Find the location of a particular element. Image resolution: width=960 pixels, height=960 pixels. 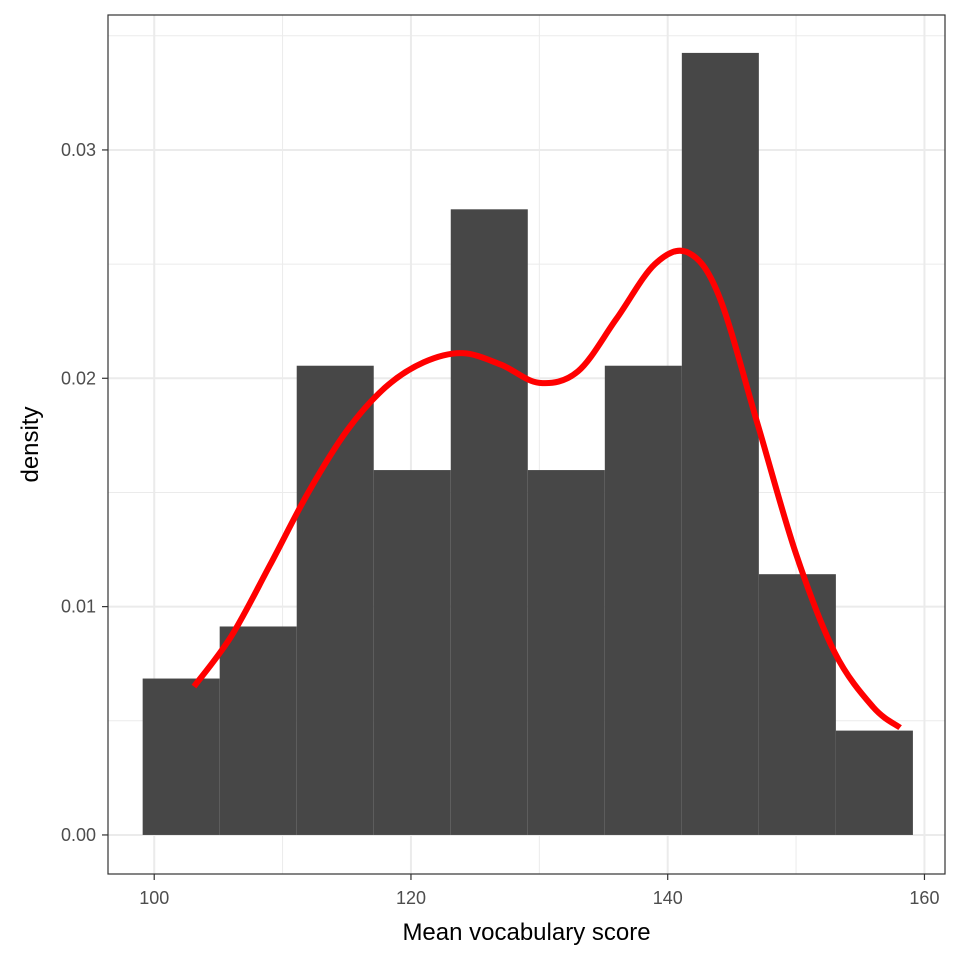

x-axis: 100 120 140 160 is located at coordinates (539, 891).